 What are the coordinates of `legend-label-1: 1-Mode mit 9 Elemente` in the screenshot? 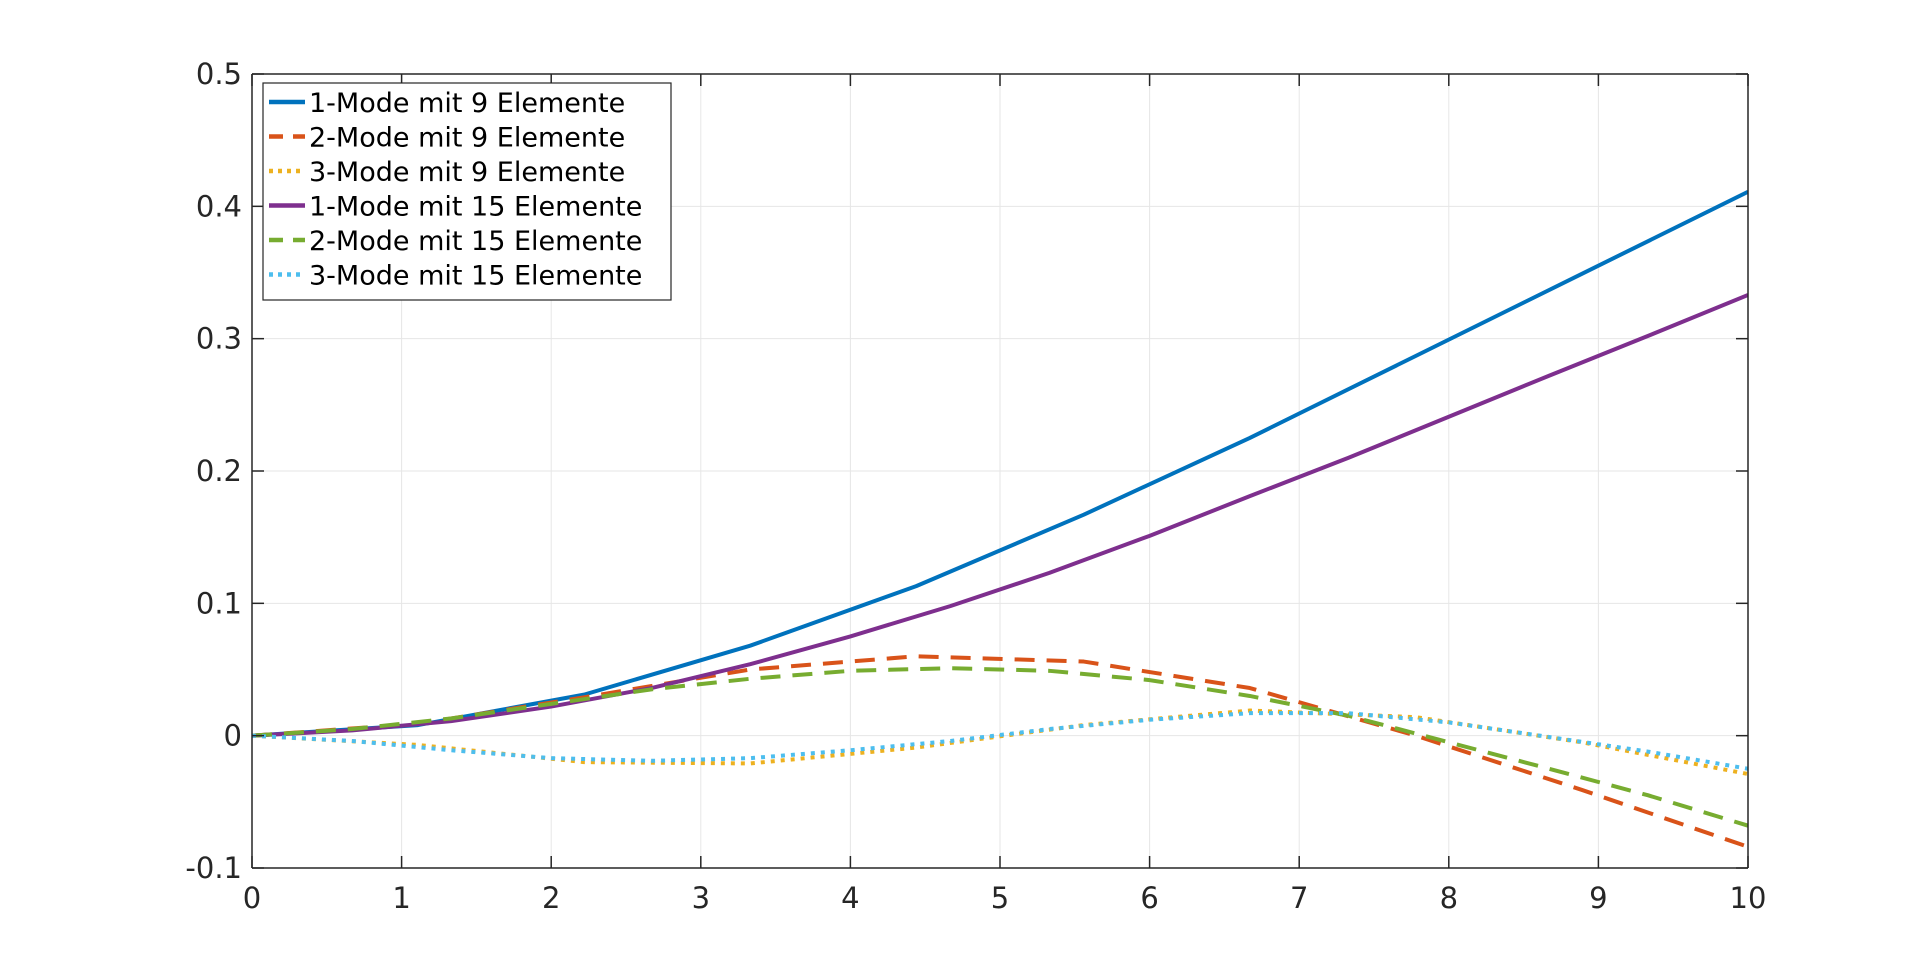 It's located at (467, 103).